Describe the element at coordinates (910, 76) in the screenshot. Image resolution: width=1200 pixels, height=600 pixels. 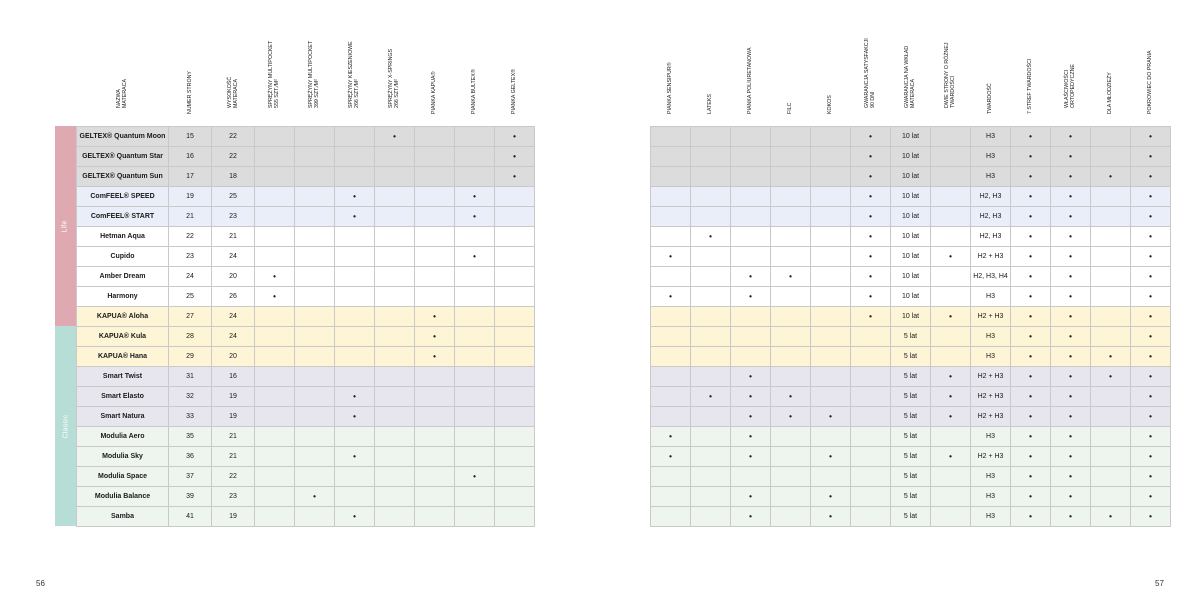
I see `column-header-label: GWARANCJA NA WKŁAD MATERACA` at that location.